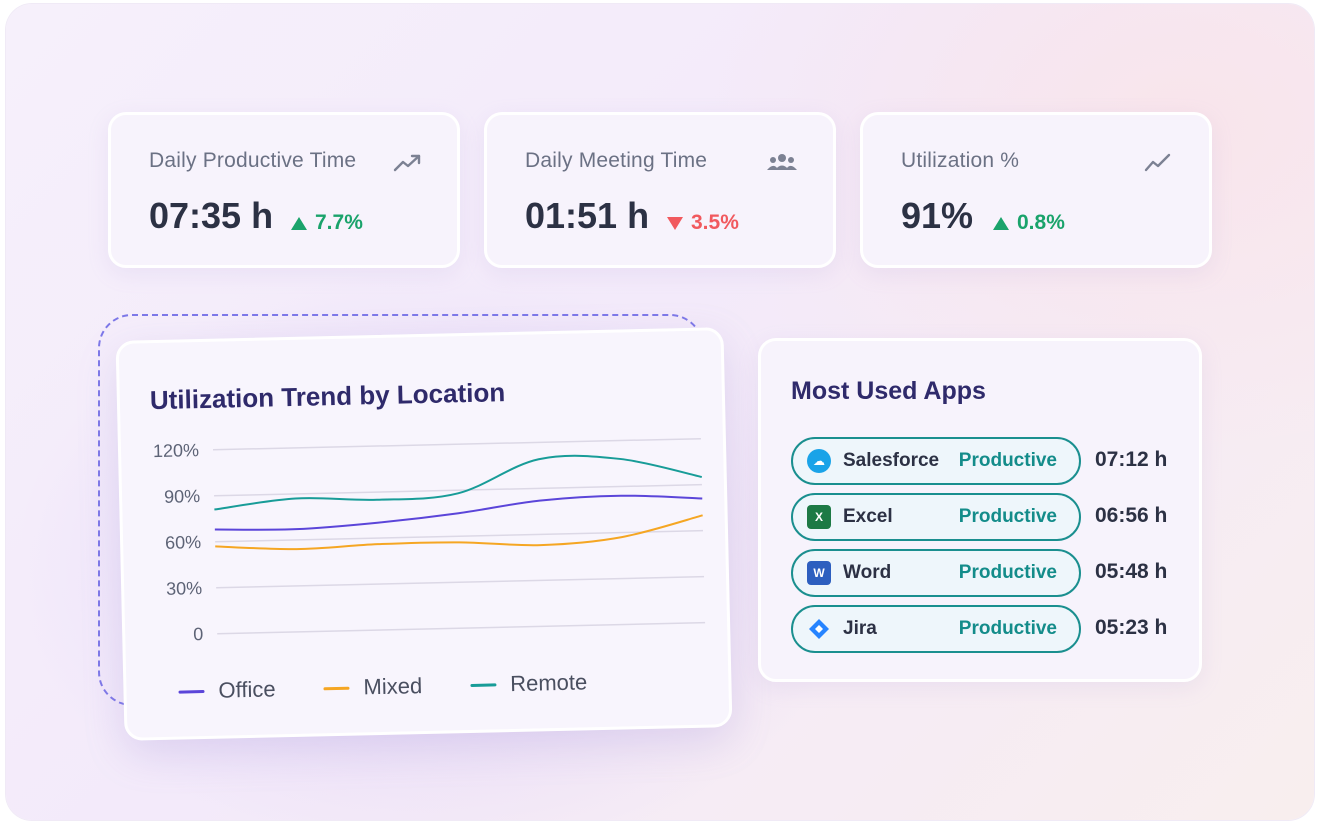  Describe the element at coordinates (937, 215) in the screenshot. I see `kpi-value: 91%` at that location.